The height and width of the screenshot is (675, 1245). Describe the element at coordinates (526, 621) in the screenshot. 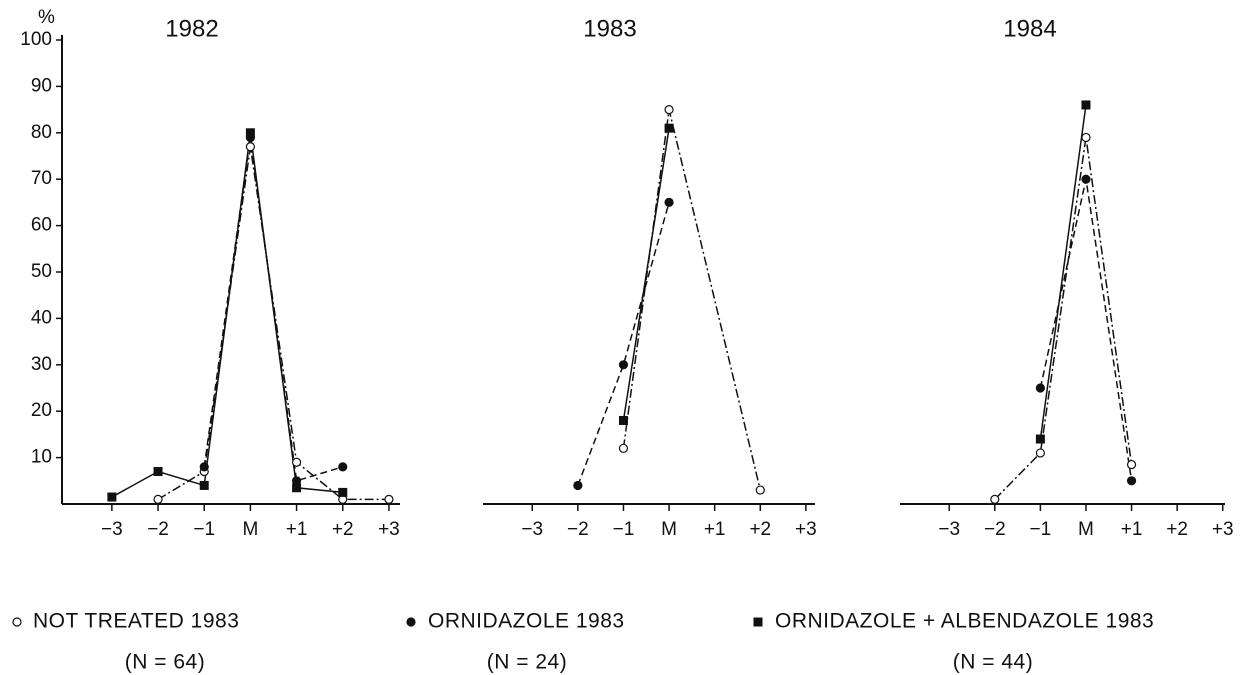

I see `legend-label: ORNIDAZOLE 1983` at that location.